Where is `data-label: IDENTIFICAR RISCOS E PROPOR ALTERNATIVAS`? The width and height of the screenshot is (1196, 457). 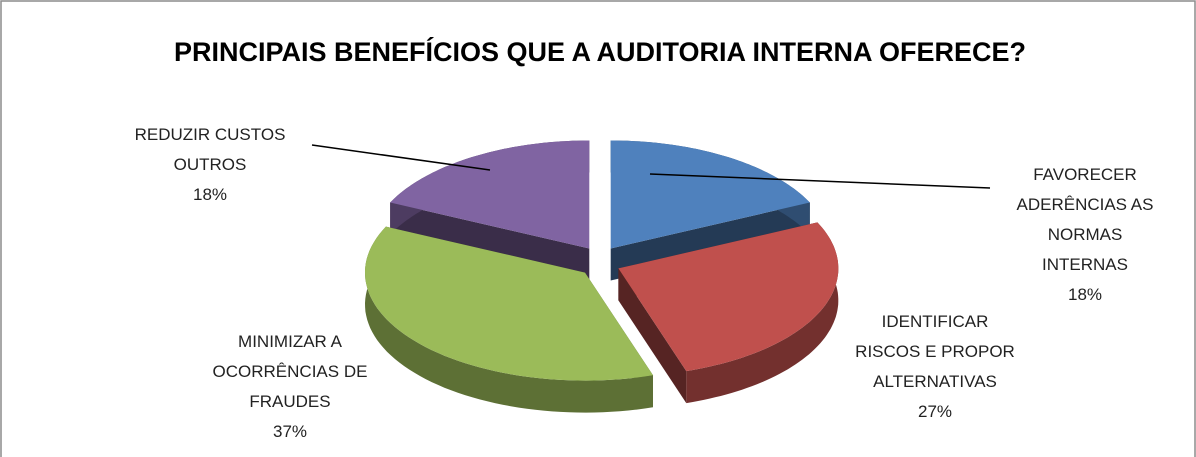 data-label: IDENTIFICAR RISCOS E PROPOR ALTERNATIVAS is located at coordinates (935, 351).